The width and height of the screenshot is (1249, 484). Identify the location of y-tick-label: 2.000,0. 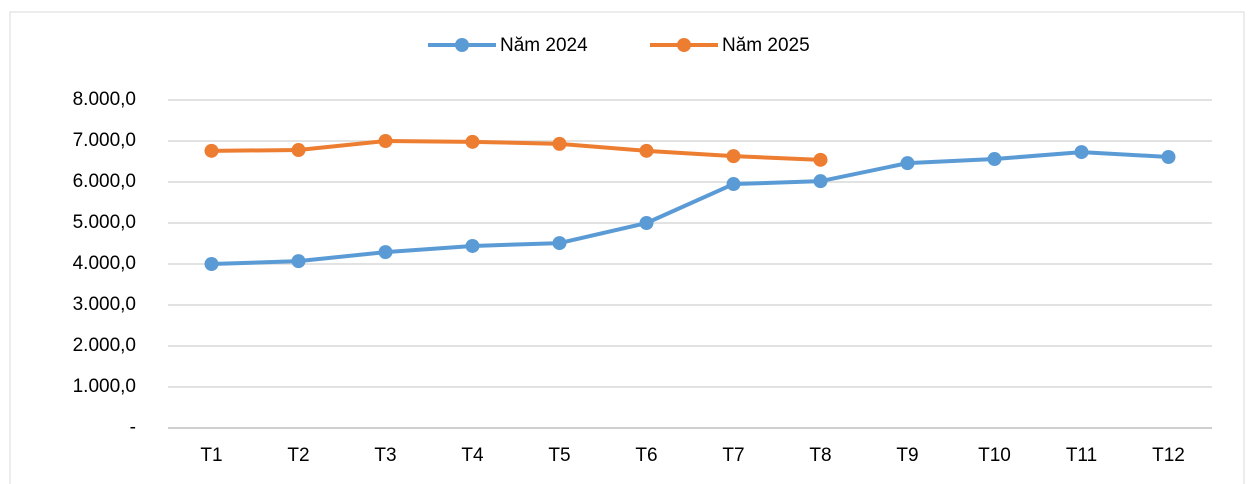
(104, 345).